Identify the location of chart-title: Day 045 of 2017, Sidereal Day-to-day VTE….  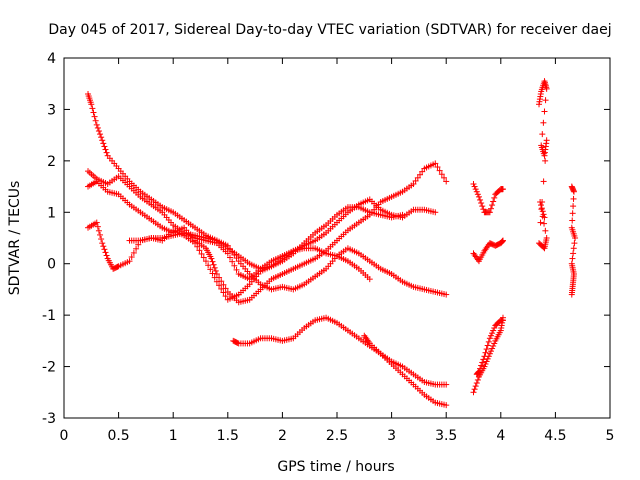
(329, 30).